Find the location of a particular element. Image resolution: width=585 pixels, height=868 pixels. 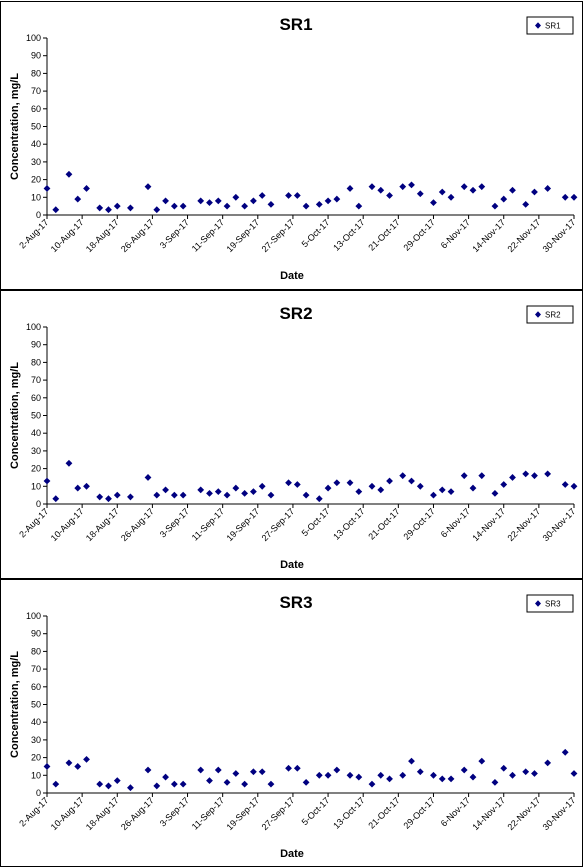

chart-title: SR2 is located at coordinates (295, 313).